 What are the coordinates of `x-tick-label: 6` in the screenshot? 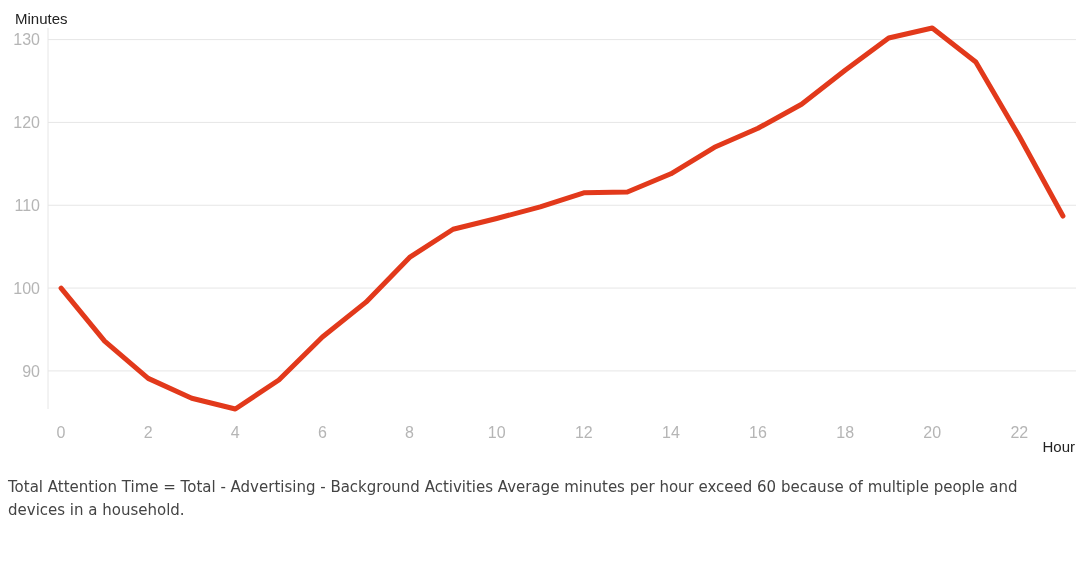 It's located at (322, 432).